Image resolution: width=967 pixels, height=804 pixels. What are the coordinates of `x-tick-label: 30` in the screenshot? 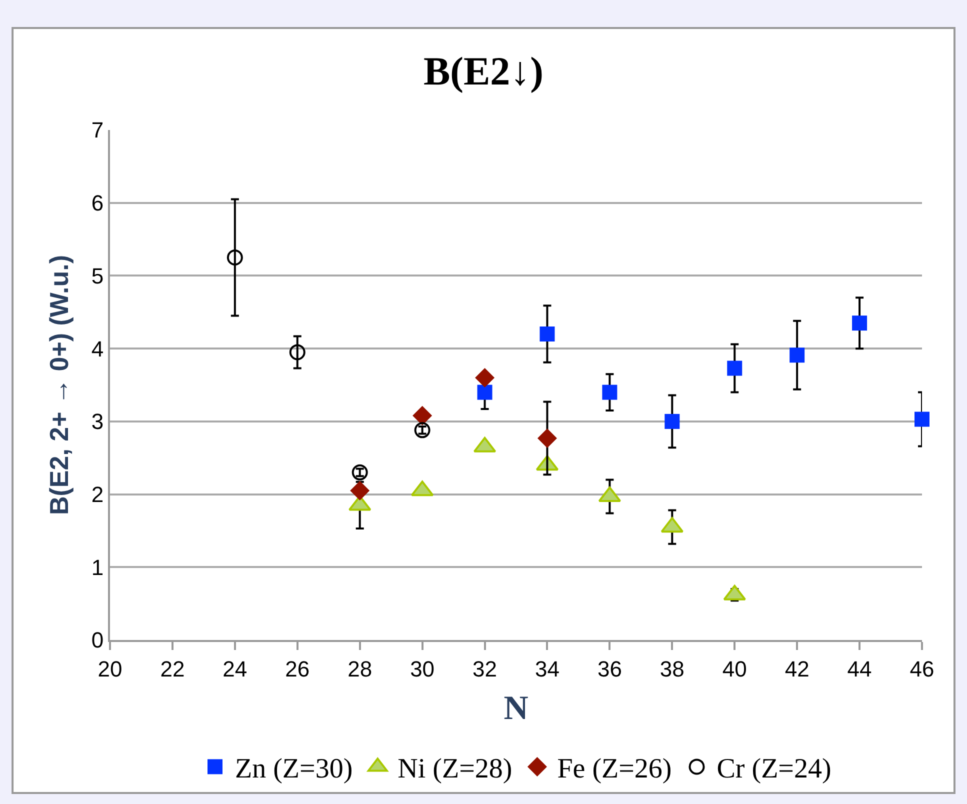 It's located at (422, 669).